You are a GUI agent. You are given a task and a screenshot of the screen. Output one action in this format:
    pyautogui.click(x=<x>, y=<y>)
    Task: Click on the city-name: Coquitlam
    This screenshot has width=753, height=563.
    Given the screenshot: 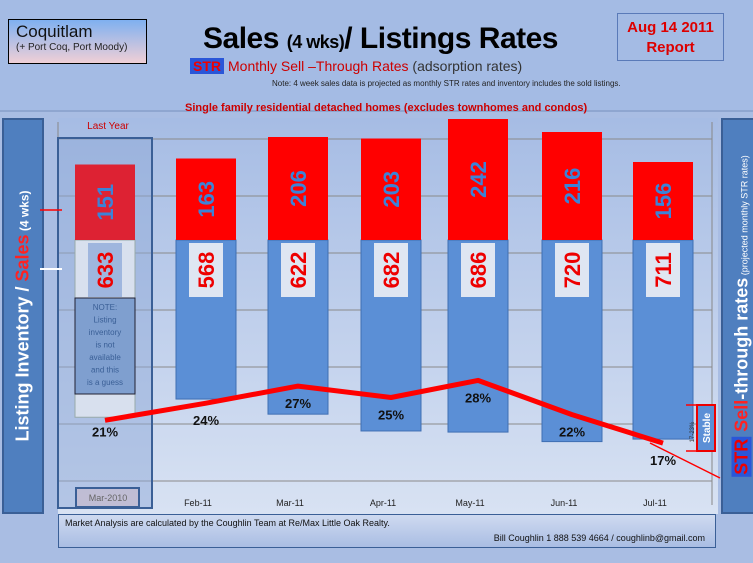 What is the action you would take?
    pyautogui.click(x=54, y=31)
    